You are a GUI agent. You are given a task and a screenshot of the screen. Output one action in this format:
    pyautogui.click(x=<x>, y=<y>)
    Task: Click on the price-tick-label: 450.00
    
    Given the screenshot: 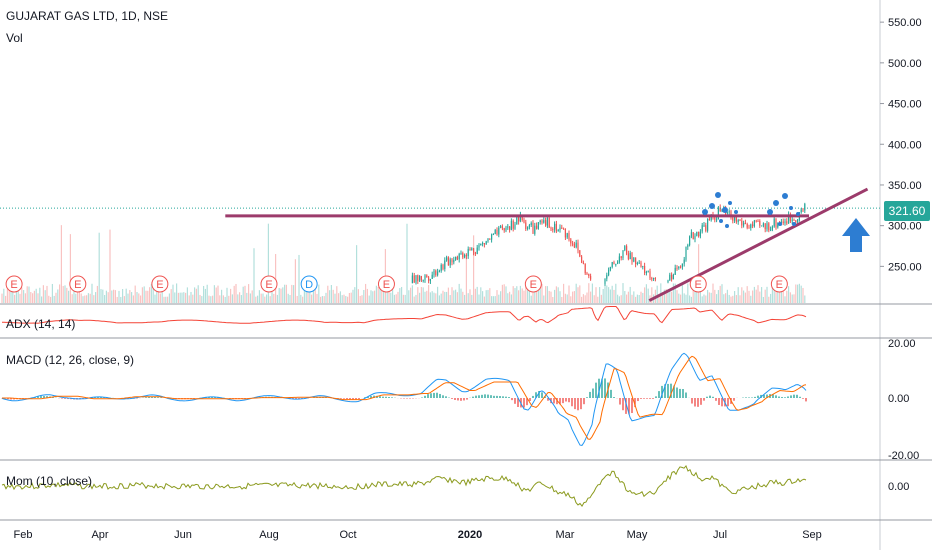 What is the action you would take?
    pyautogui.click(x=905, y=105)
    